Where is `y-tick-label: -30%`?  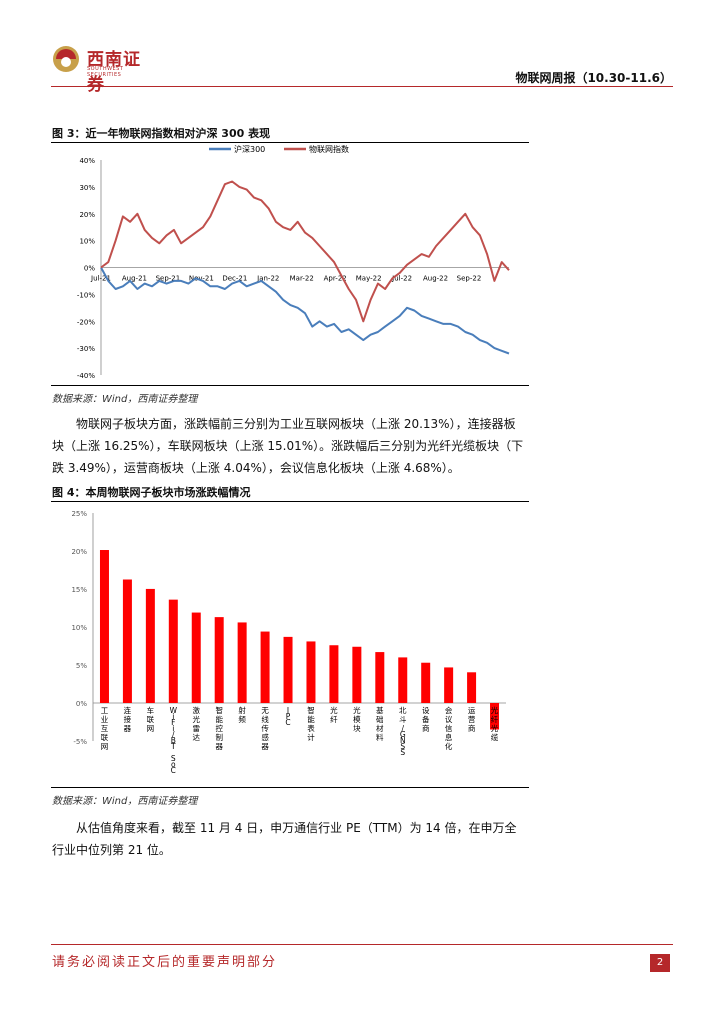 y-tick-label: -30% is located at coordinates (86, 349).